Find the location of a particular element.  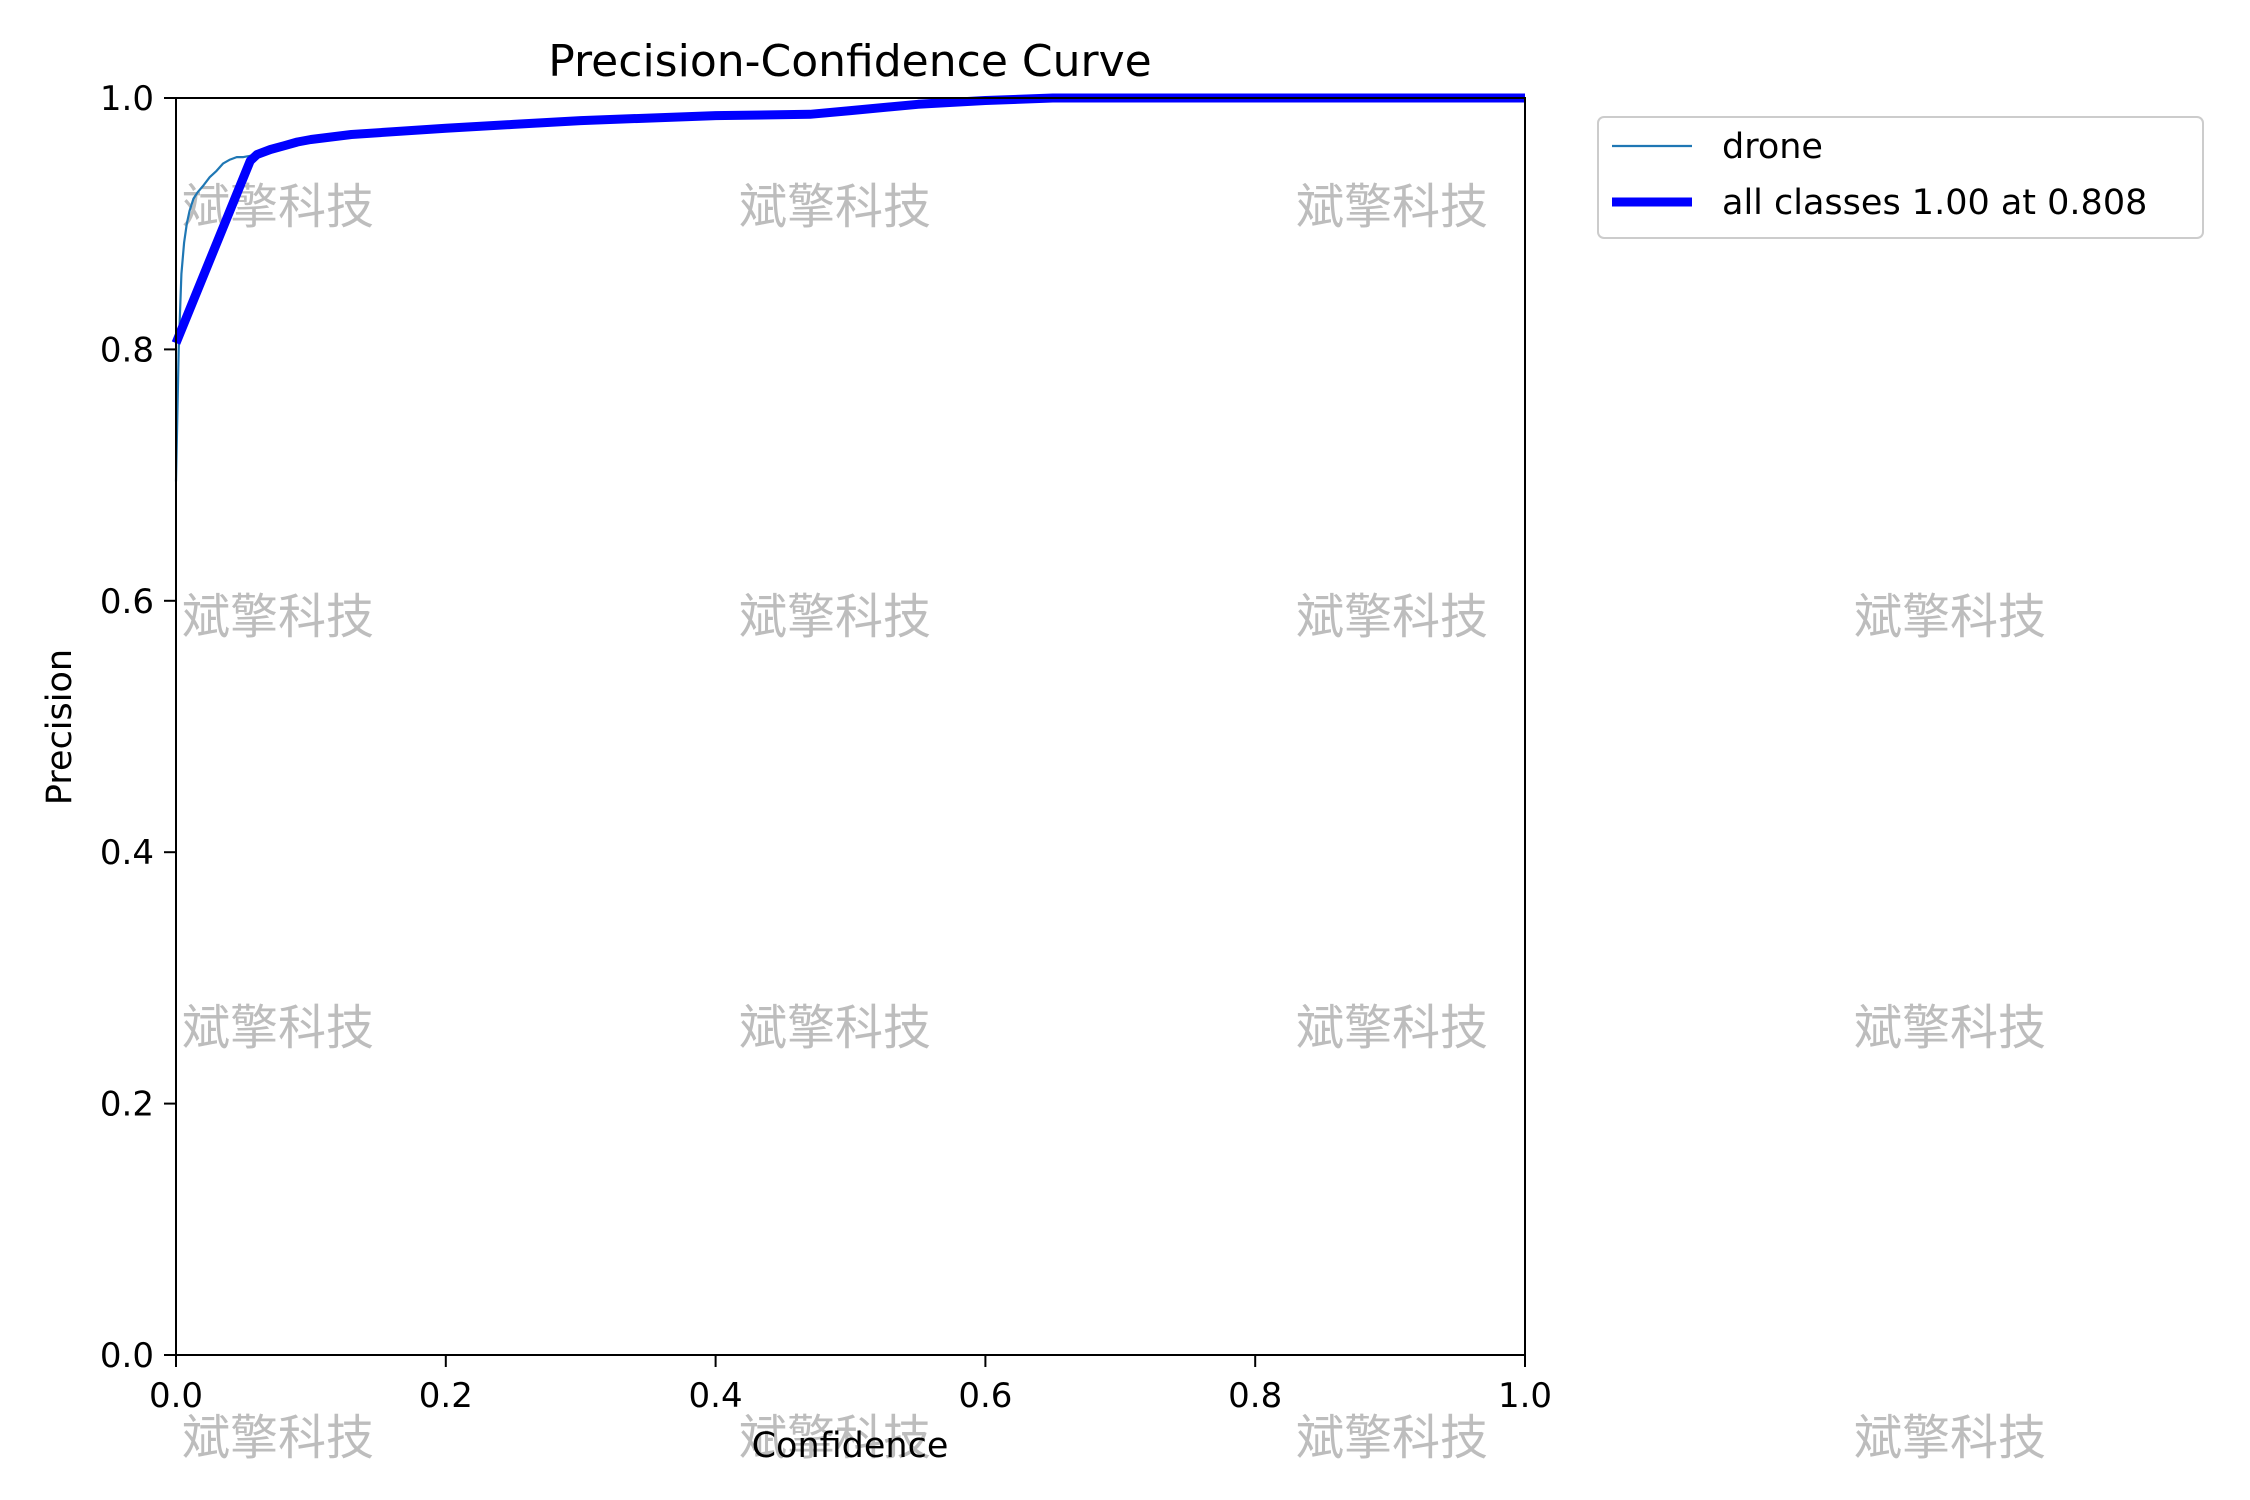

x-tick-label: 0.0 is located at coordinates (176, 1396).